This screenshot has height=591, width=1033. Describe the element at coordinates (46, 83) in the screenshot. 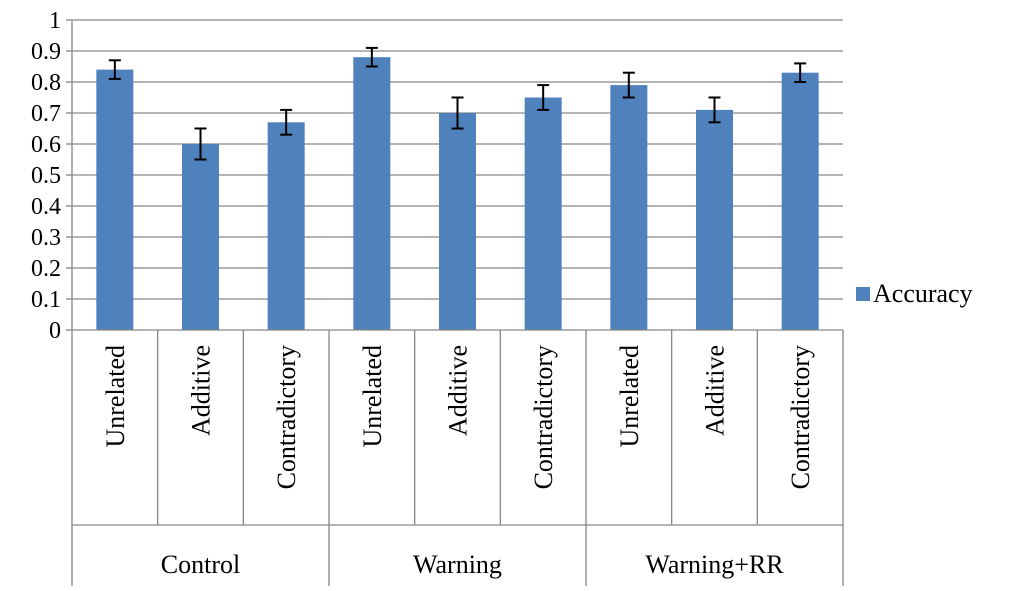

I see `y-tick-label: 0.8` at that location.